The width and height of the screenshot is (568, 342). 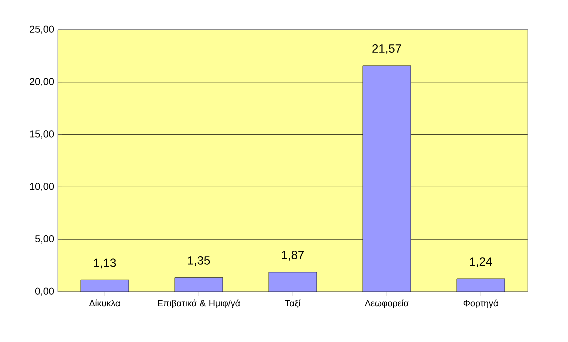 What do you see at coordinates (481, 304) in the screenshot?
I see `x-tick-label: Φορτηγά` at bounding box center [481, 304].